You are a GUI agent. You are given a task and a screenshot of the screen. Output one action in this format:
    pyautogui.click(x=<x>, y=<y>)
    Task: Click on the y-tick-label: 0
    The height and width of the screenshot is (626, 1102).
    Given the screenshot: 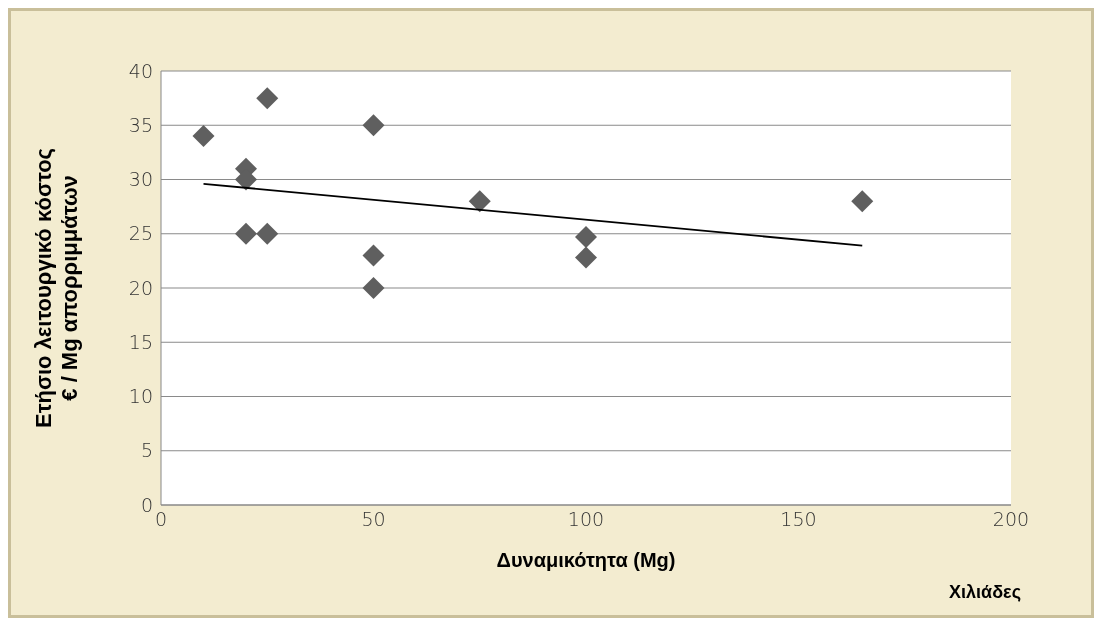 What is the action you would take?
    pyautogui.click(x=146, y=504)
    